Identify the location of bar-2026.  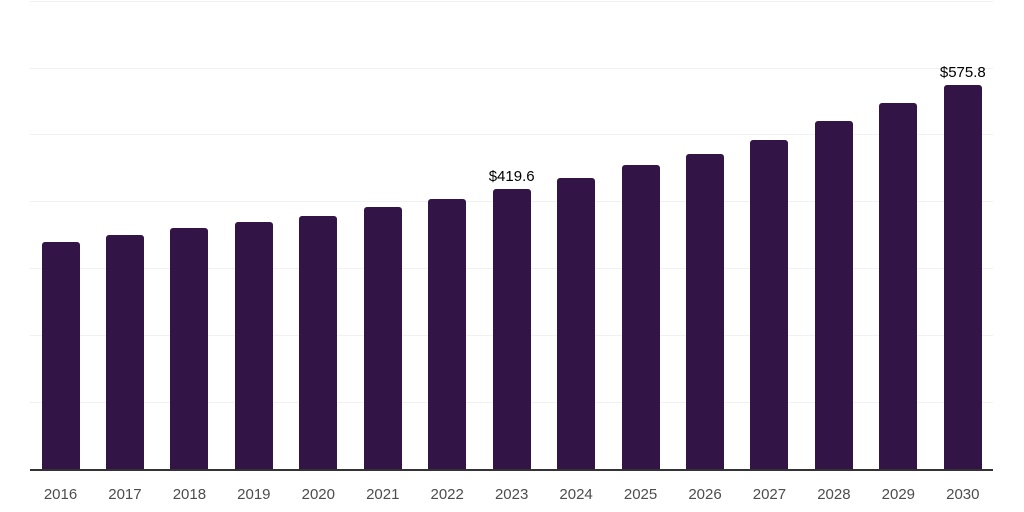
(705, 311).